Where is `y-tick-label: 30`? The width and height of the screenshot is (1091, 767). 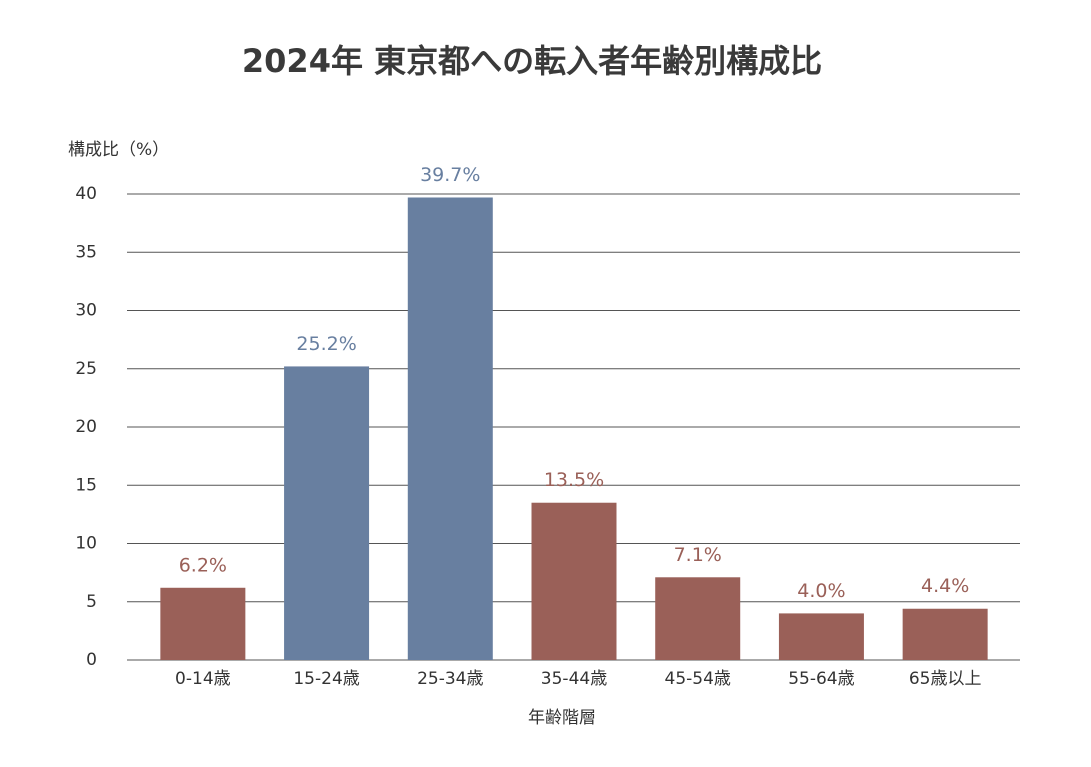
y-tick-label: 30 is located at coordinates (86, 311).